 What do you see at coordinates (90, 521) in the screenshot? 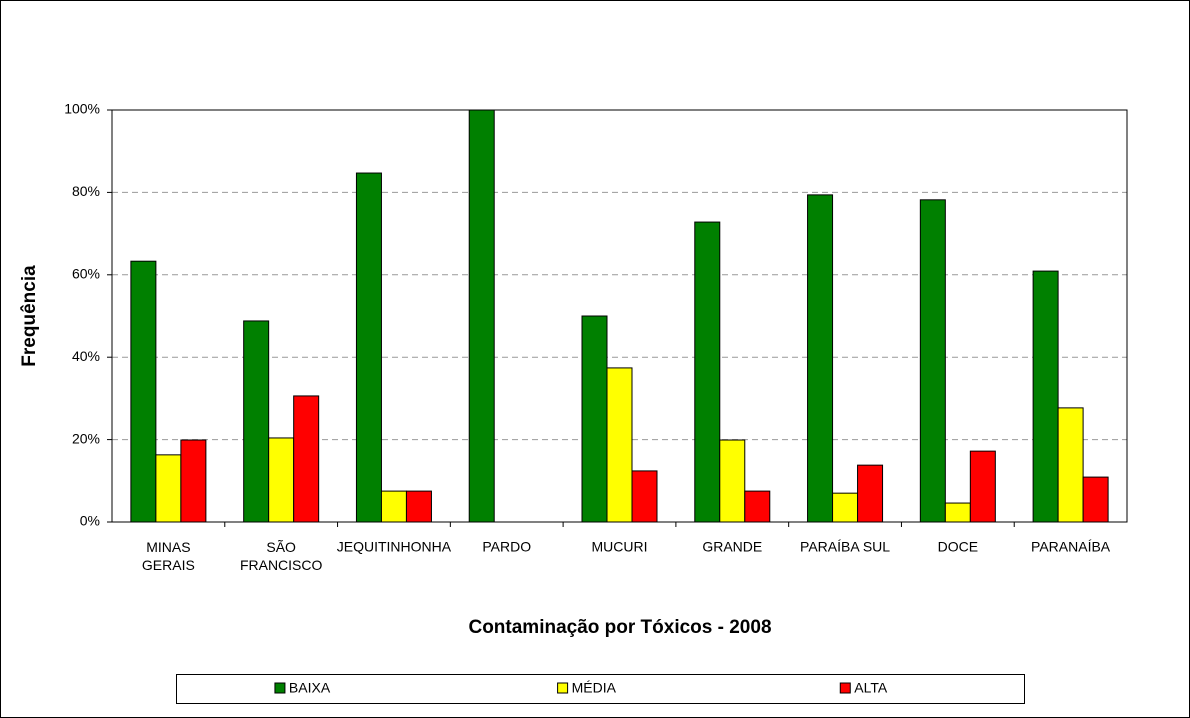
I see `y-tick-label: 0%` at bounding box center [90, 521].